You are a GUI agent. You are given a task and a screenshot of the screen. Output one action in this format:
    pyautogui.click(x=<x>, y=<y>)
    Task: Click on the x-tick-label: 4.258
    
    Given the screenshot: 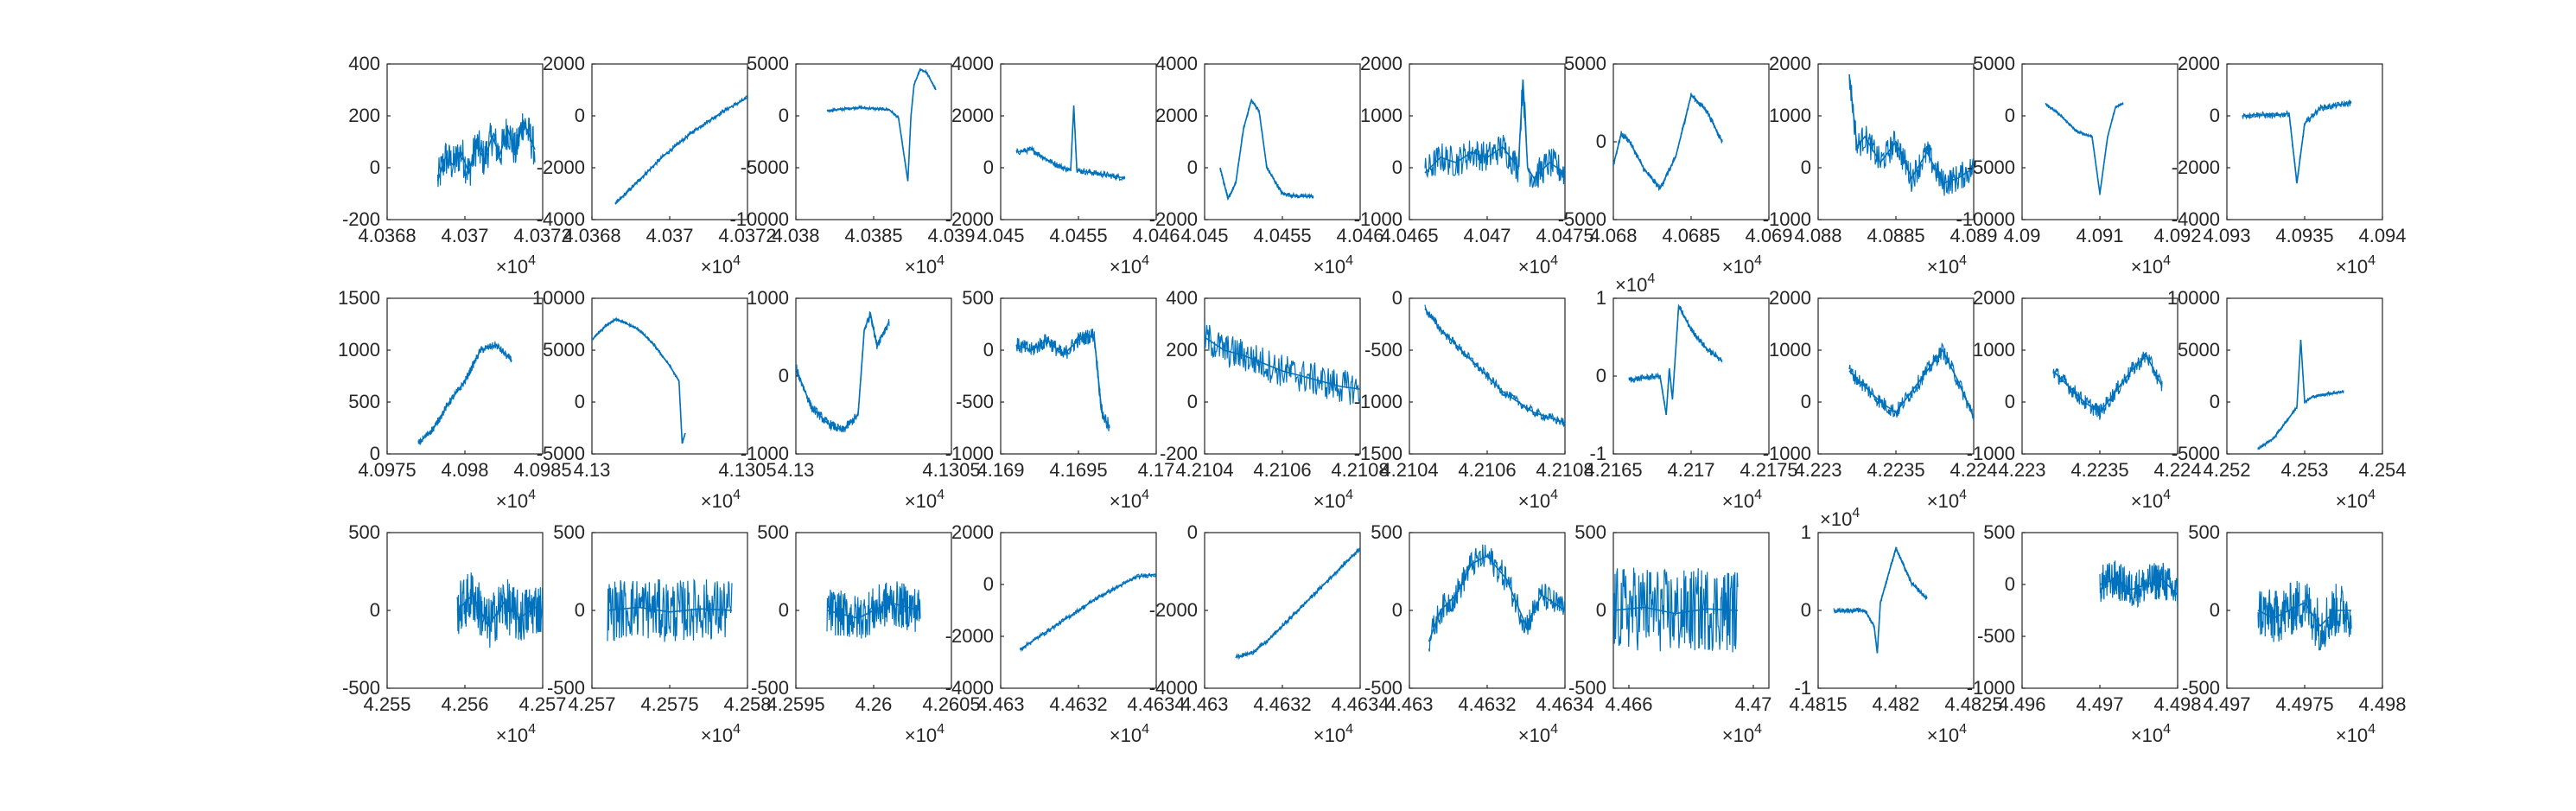 What is the action you would take?
    pyautogui.click(x=747, y=704)
    